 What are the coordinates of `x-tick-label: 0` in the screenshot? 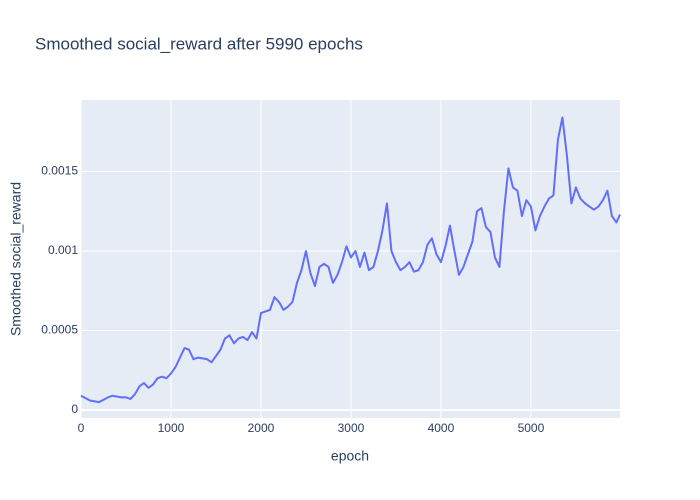 It's located at (81, 428).